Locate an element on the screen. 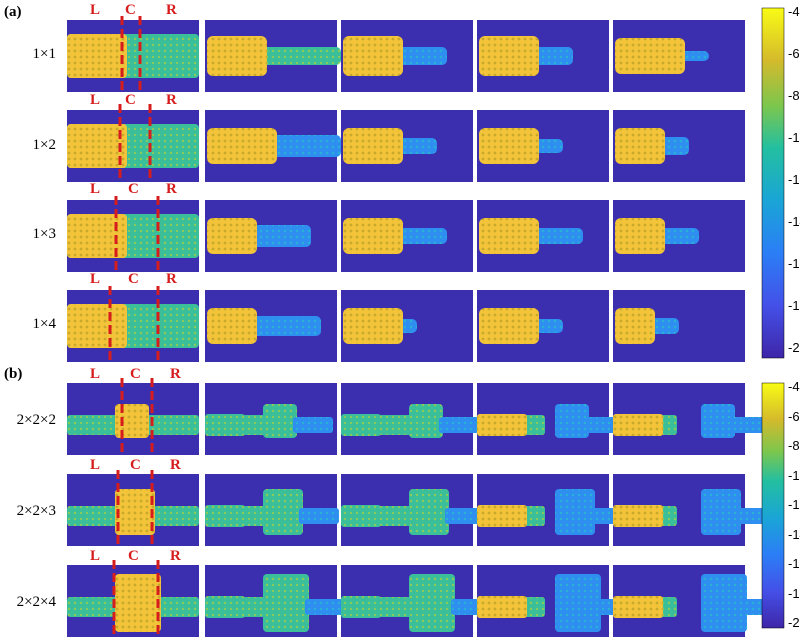  colorbar-b-tick-label: -6 is located at coordinates (794, 416).